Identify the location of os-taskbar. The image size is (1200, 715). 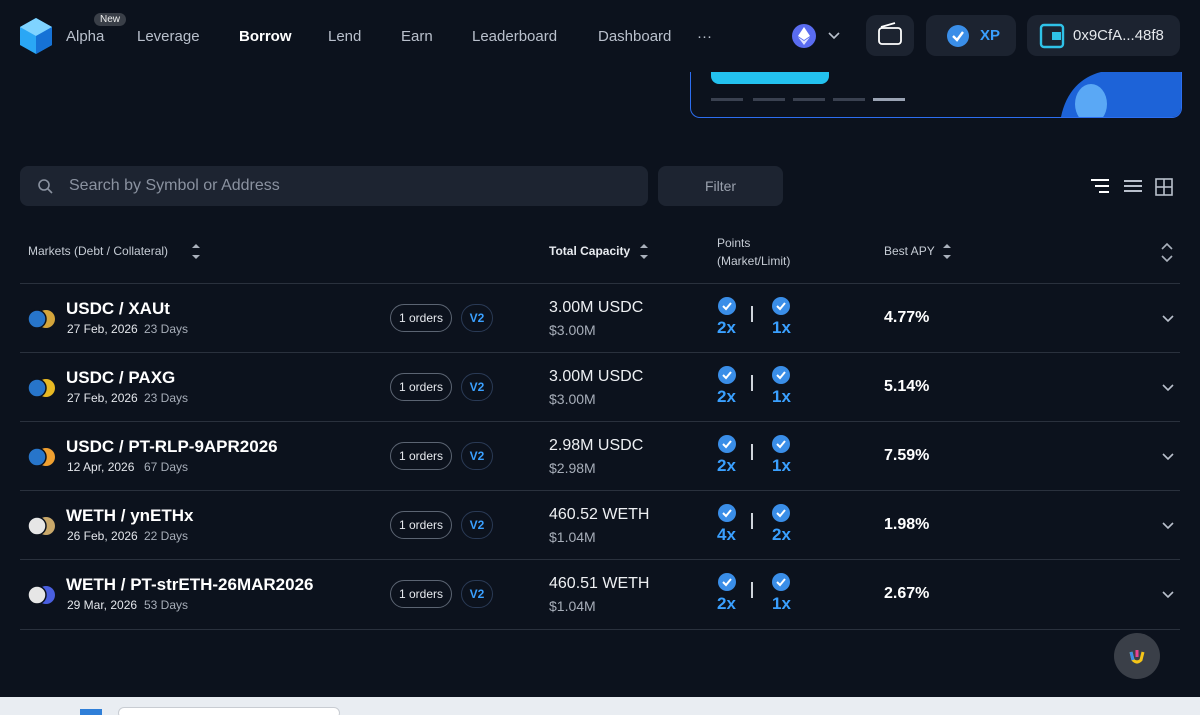
(600, 706).